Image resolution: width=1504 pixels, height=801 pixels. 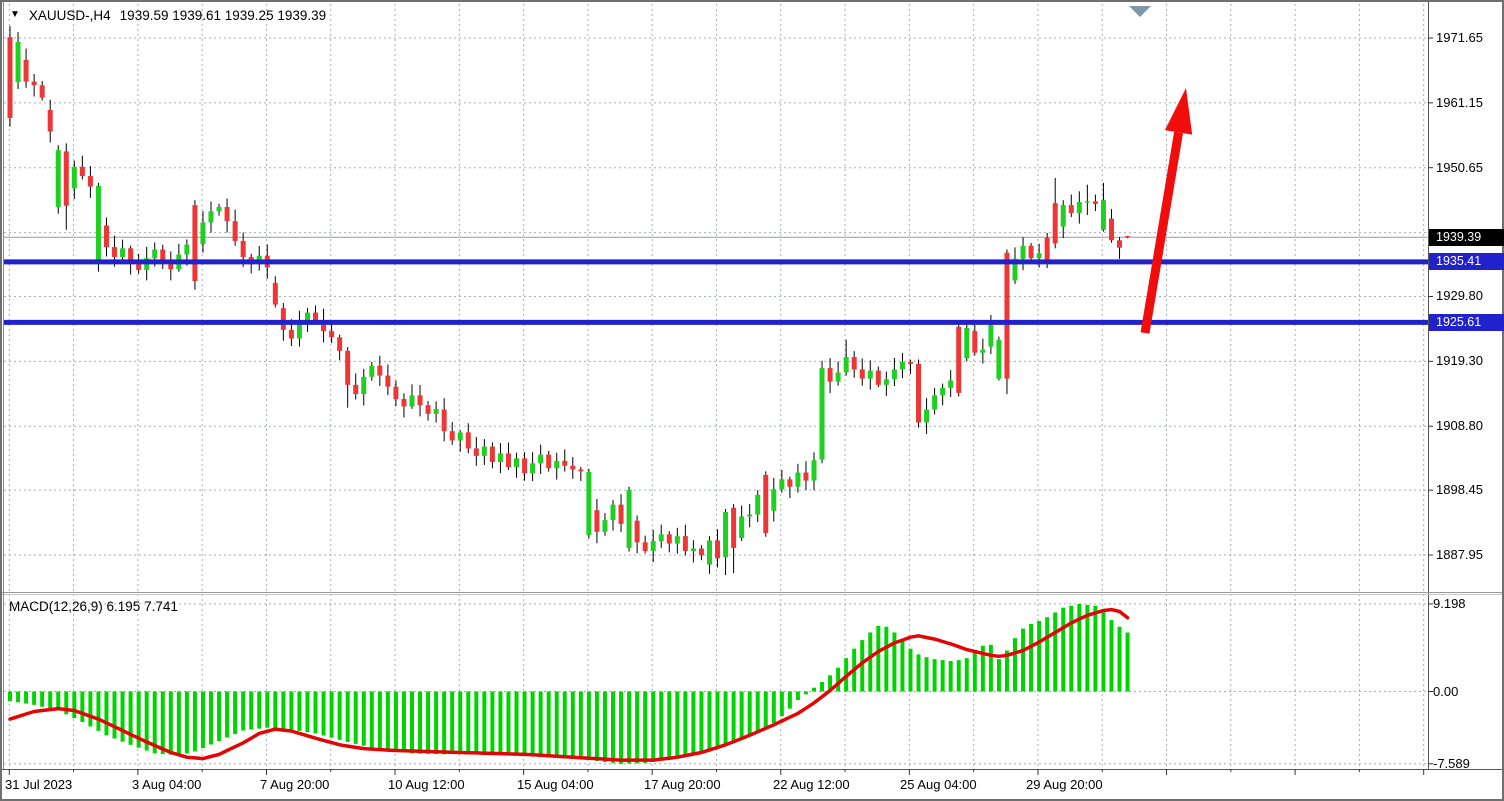 What do you see at coordinates (1459, 102) in the screenshot?
I see `price-tick-label: 1961.15` at bounding box center [1459, 102].